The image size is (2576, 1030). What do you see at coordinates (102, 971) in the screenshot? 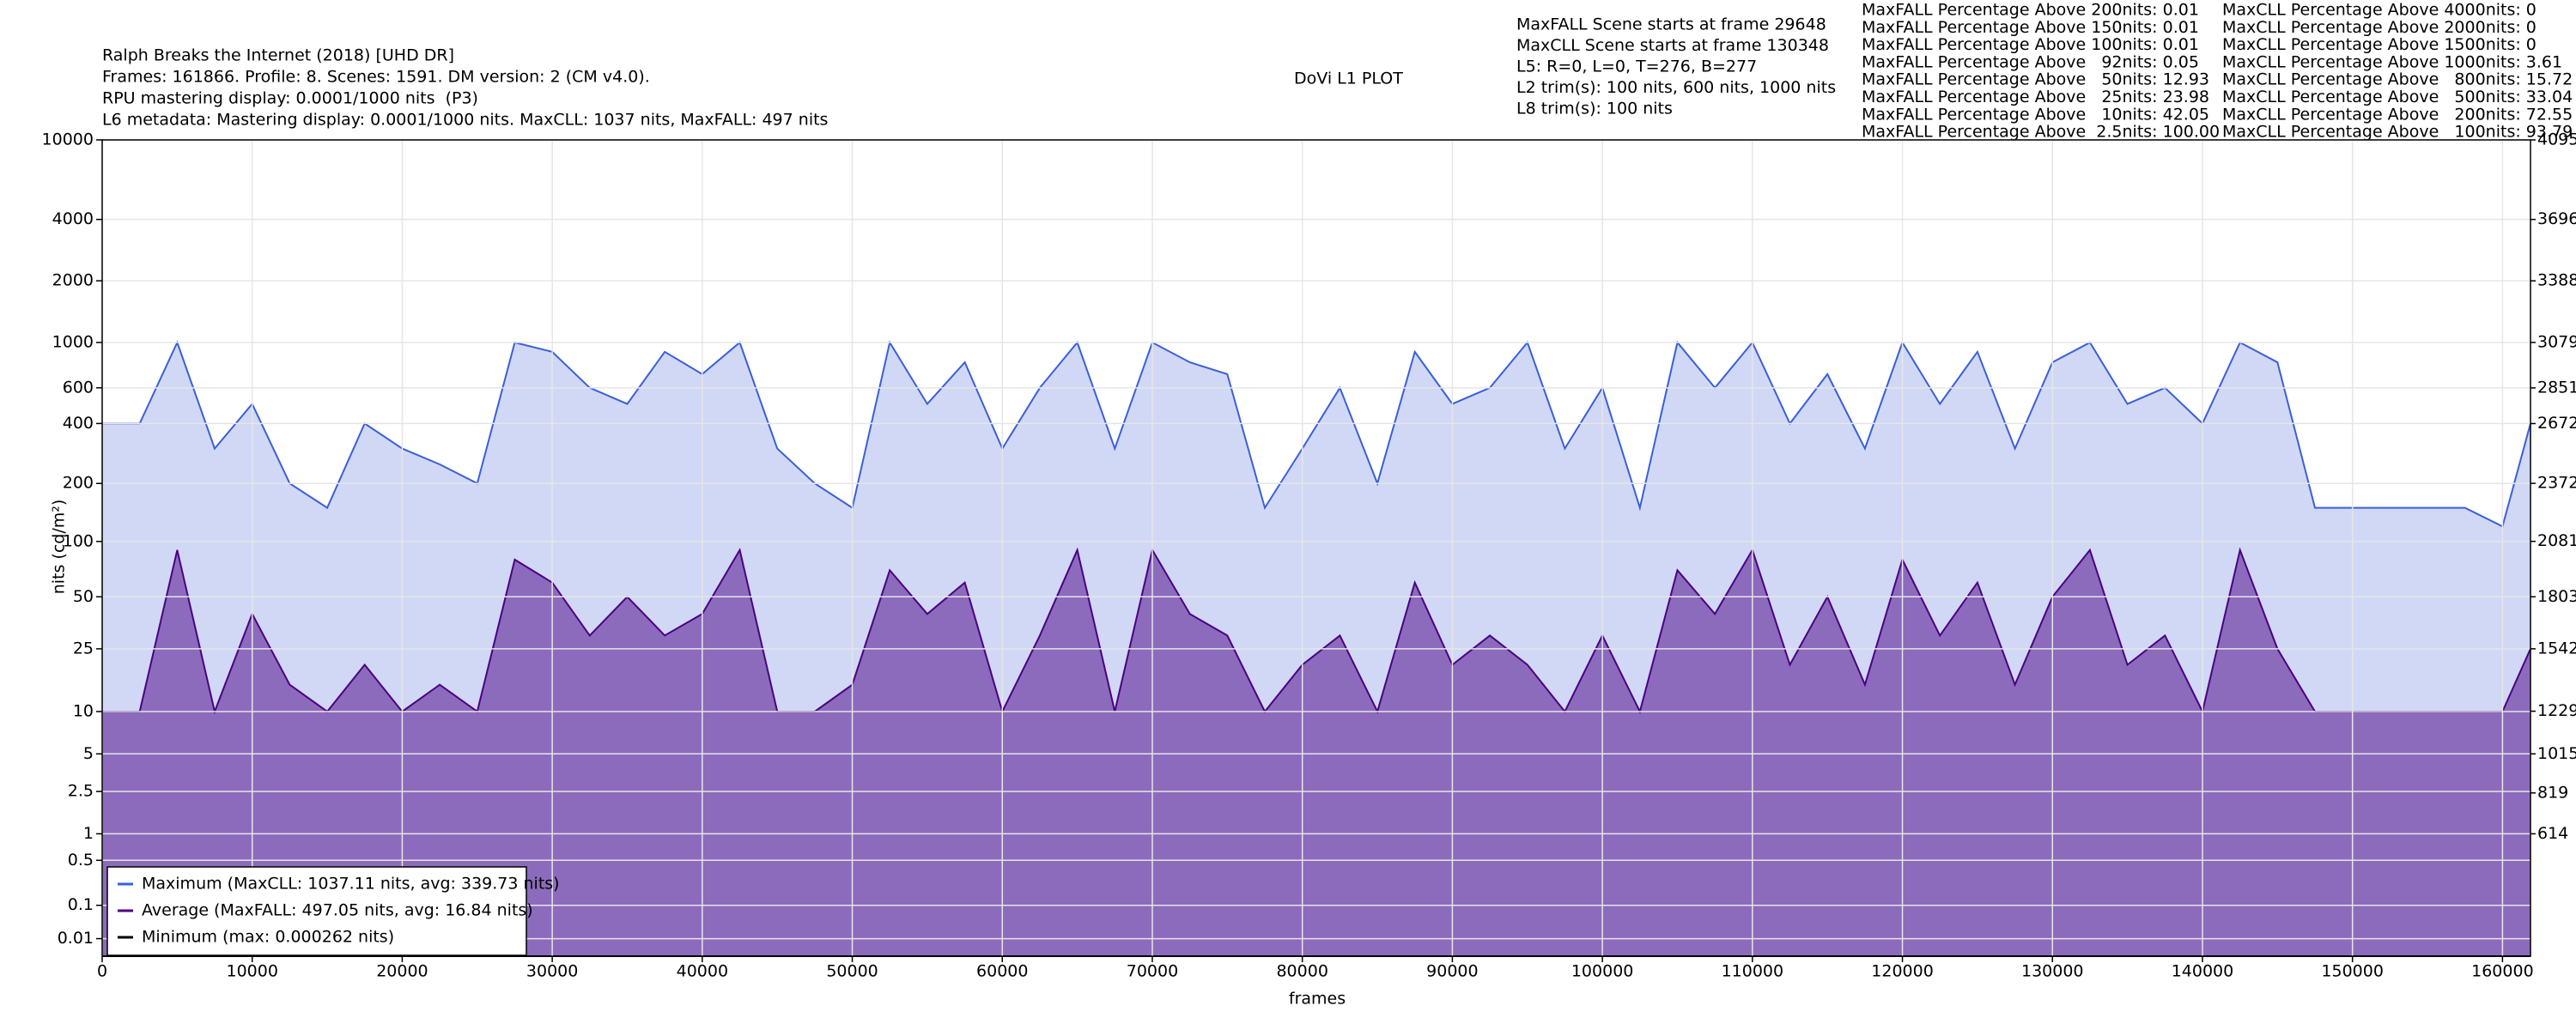
I see `x-tick-label: 0` at bounding box center [102, 971].